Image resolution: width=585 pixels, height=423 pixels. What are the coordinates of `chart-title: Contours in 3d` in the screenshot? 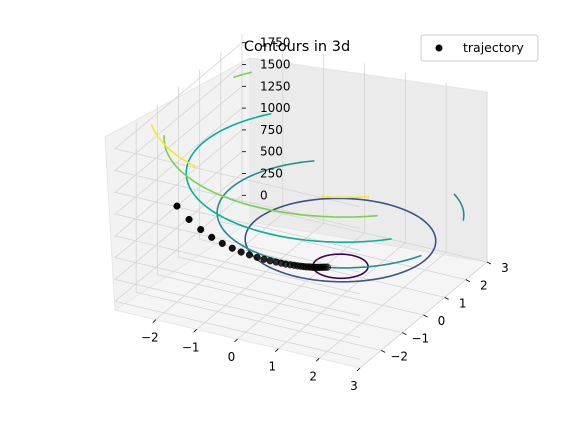 It's located at (297, 47).